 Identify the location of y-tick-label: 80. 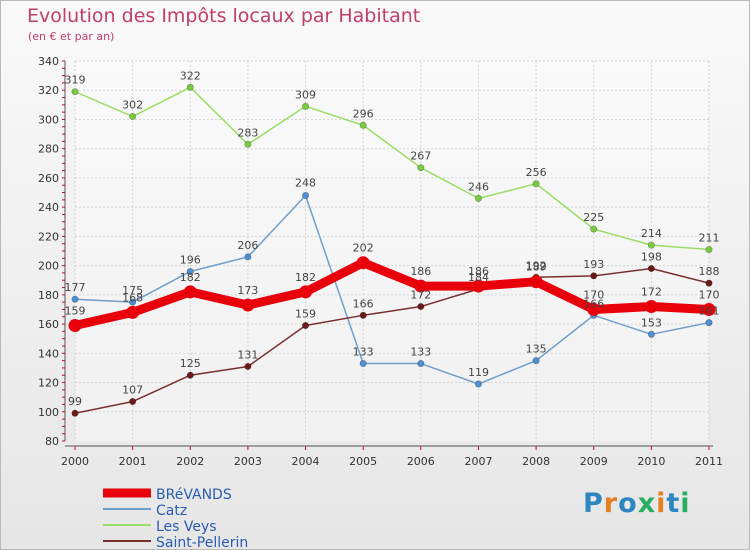
(52, 441).